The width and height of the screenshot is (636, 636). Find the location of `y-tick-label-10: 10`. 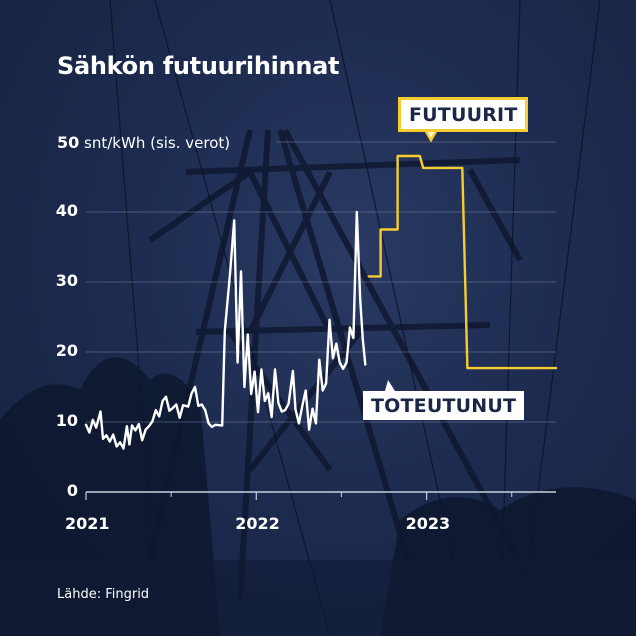

y-tick-label-10: 10 is located at coordinates (66, 420).